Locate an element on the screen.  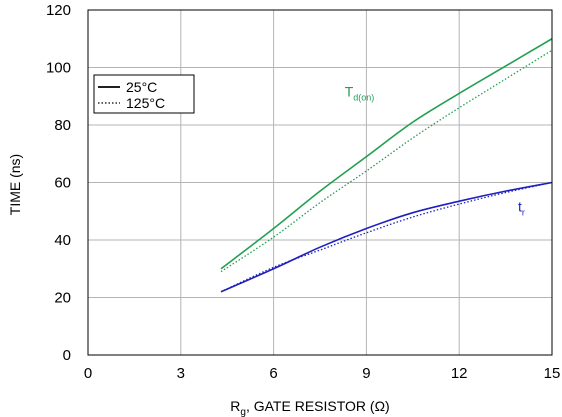
series-annotations: Td(on) tr is located at coordinates (435, 150).